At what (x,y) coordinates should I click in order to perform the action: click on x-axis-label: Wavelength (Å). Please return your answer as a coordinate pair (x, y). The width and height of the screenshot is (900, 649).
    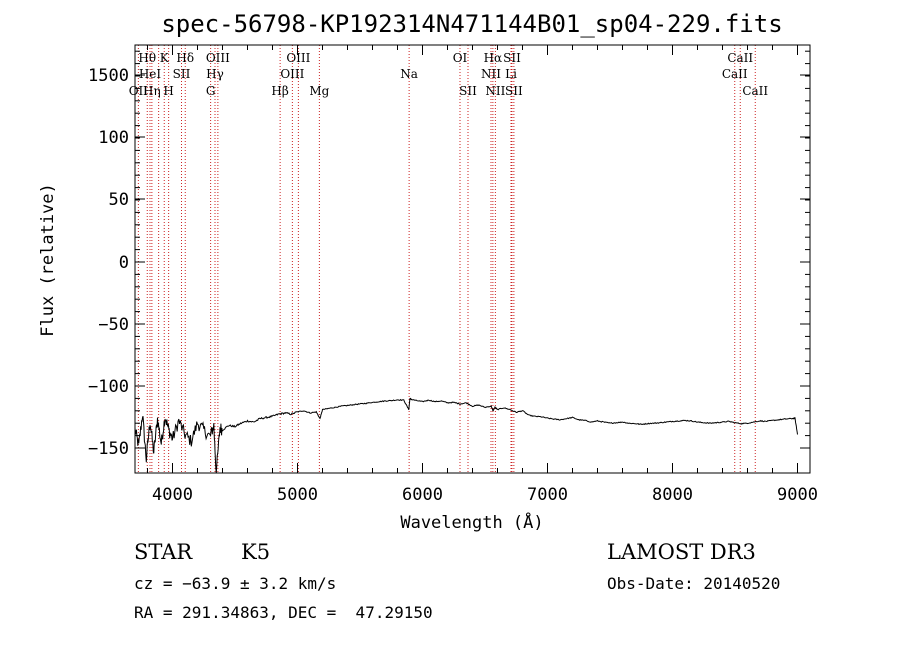
    Looking at the image, I should click on (471, 522).